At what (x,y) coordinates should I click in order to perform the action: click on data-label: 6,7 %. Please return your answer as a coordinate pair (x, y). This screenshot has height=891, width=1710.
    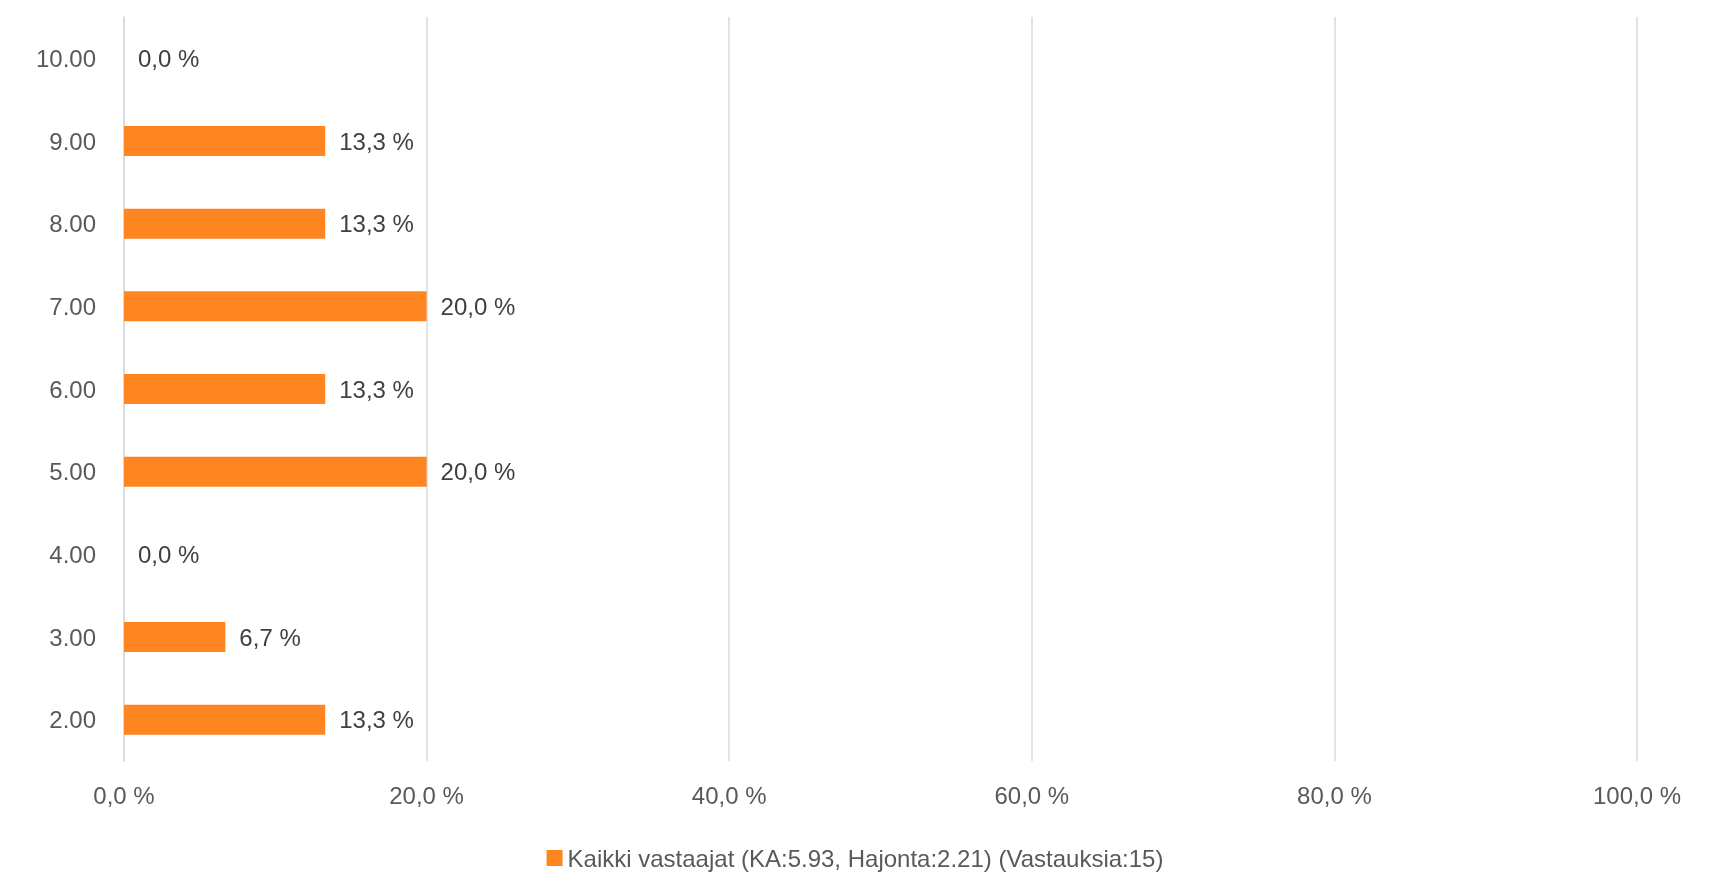
    Looking at the image, I should click on (270, 637).